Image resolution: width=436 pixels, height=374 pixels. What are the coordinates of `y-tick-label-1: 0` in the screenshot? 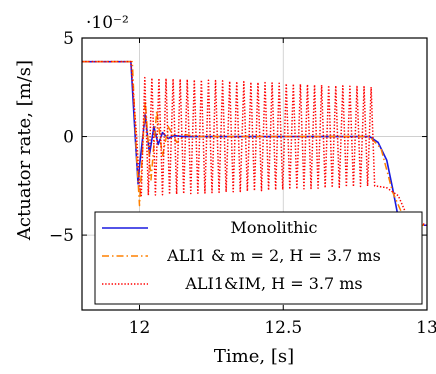 It's located at (68, 138).